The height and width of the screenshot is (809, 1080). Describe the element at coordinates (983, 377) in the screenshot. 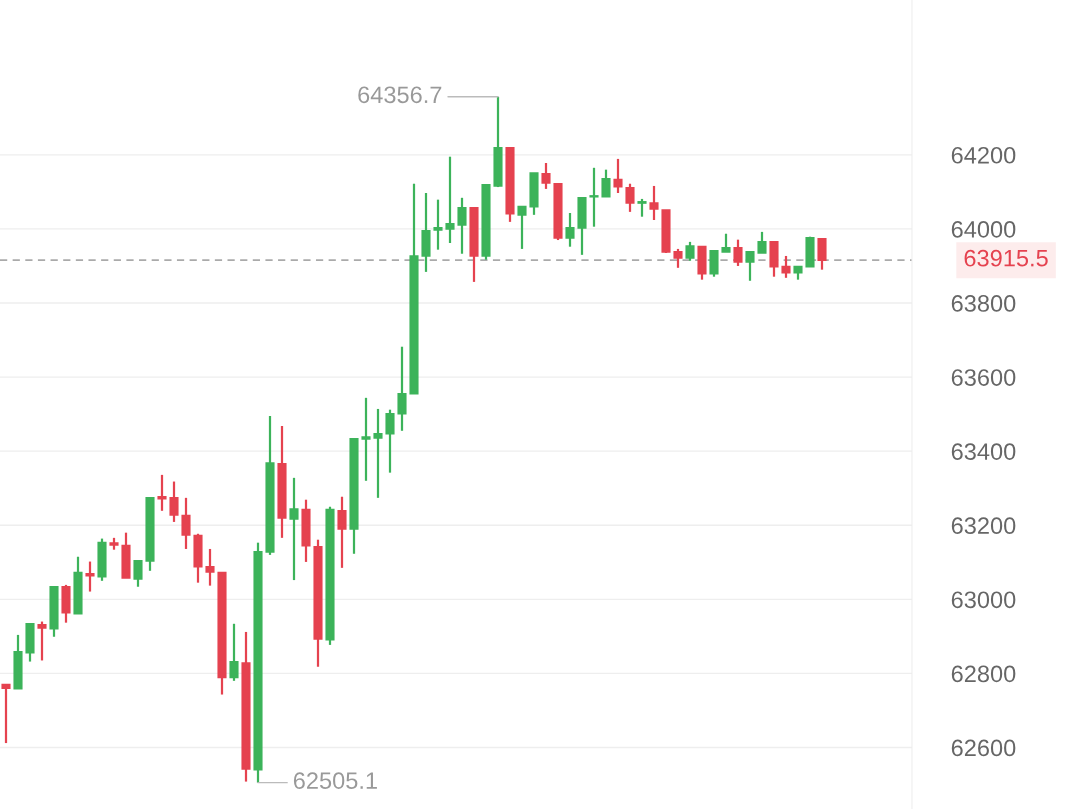

I see `y-tick-label: 63600` at that location.